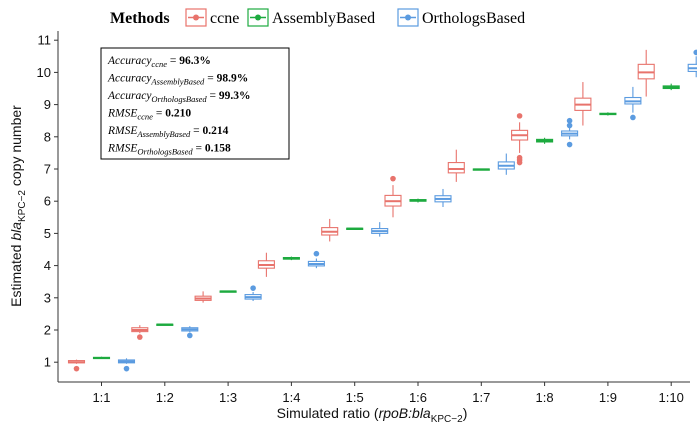  Describe the element at coordinates (165, 152) in the screenshot. I see `stat-subscript: OrthologsBased` at that location.